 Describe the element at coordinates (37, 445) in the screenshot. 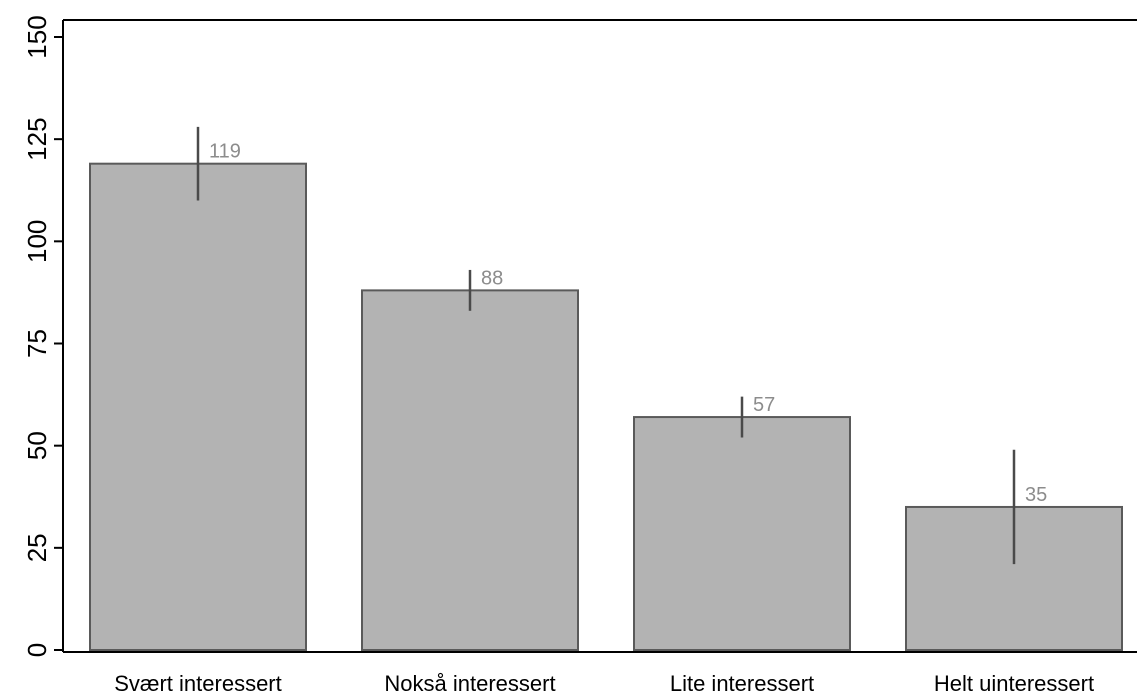

I see `y-tick-label: 50` at that location.